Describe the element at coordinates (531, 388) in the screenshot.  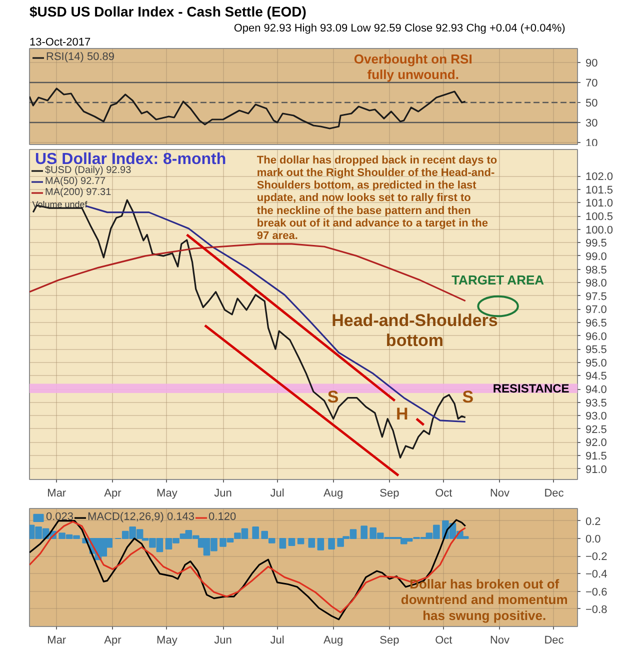
I see `band-label: RESISTANCE` at that location.